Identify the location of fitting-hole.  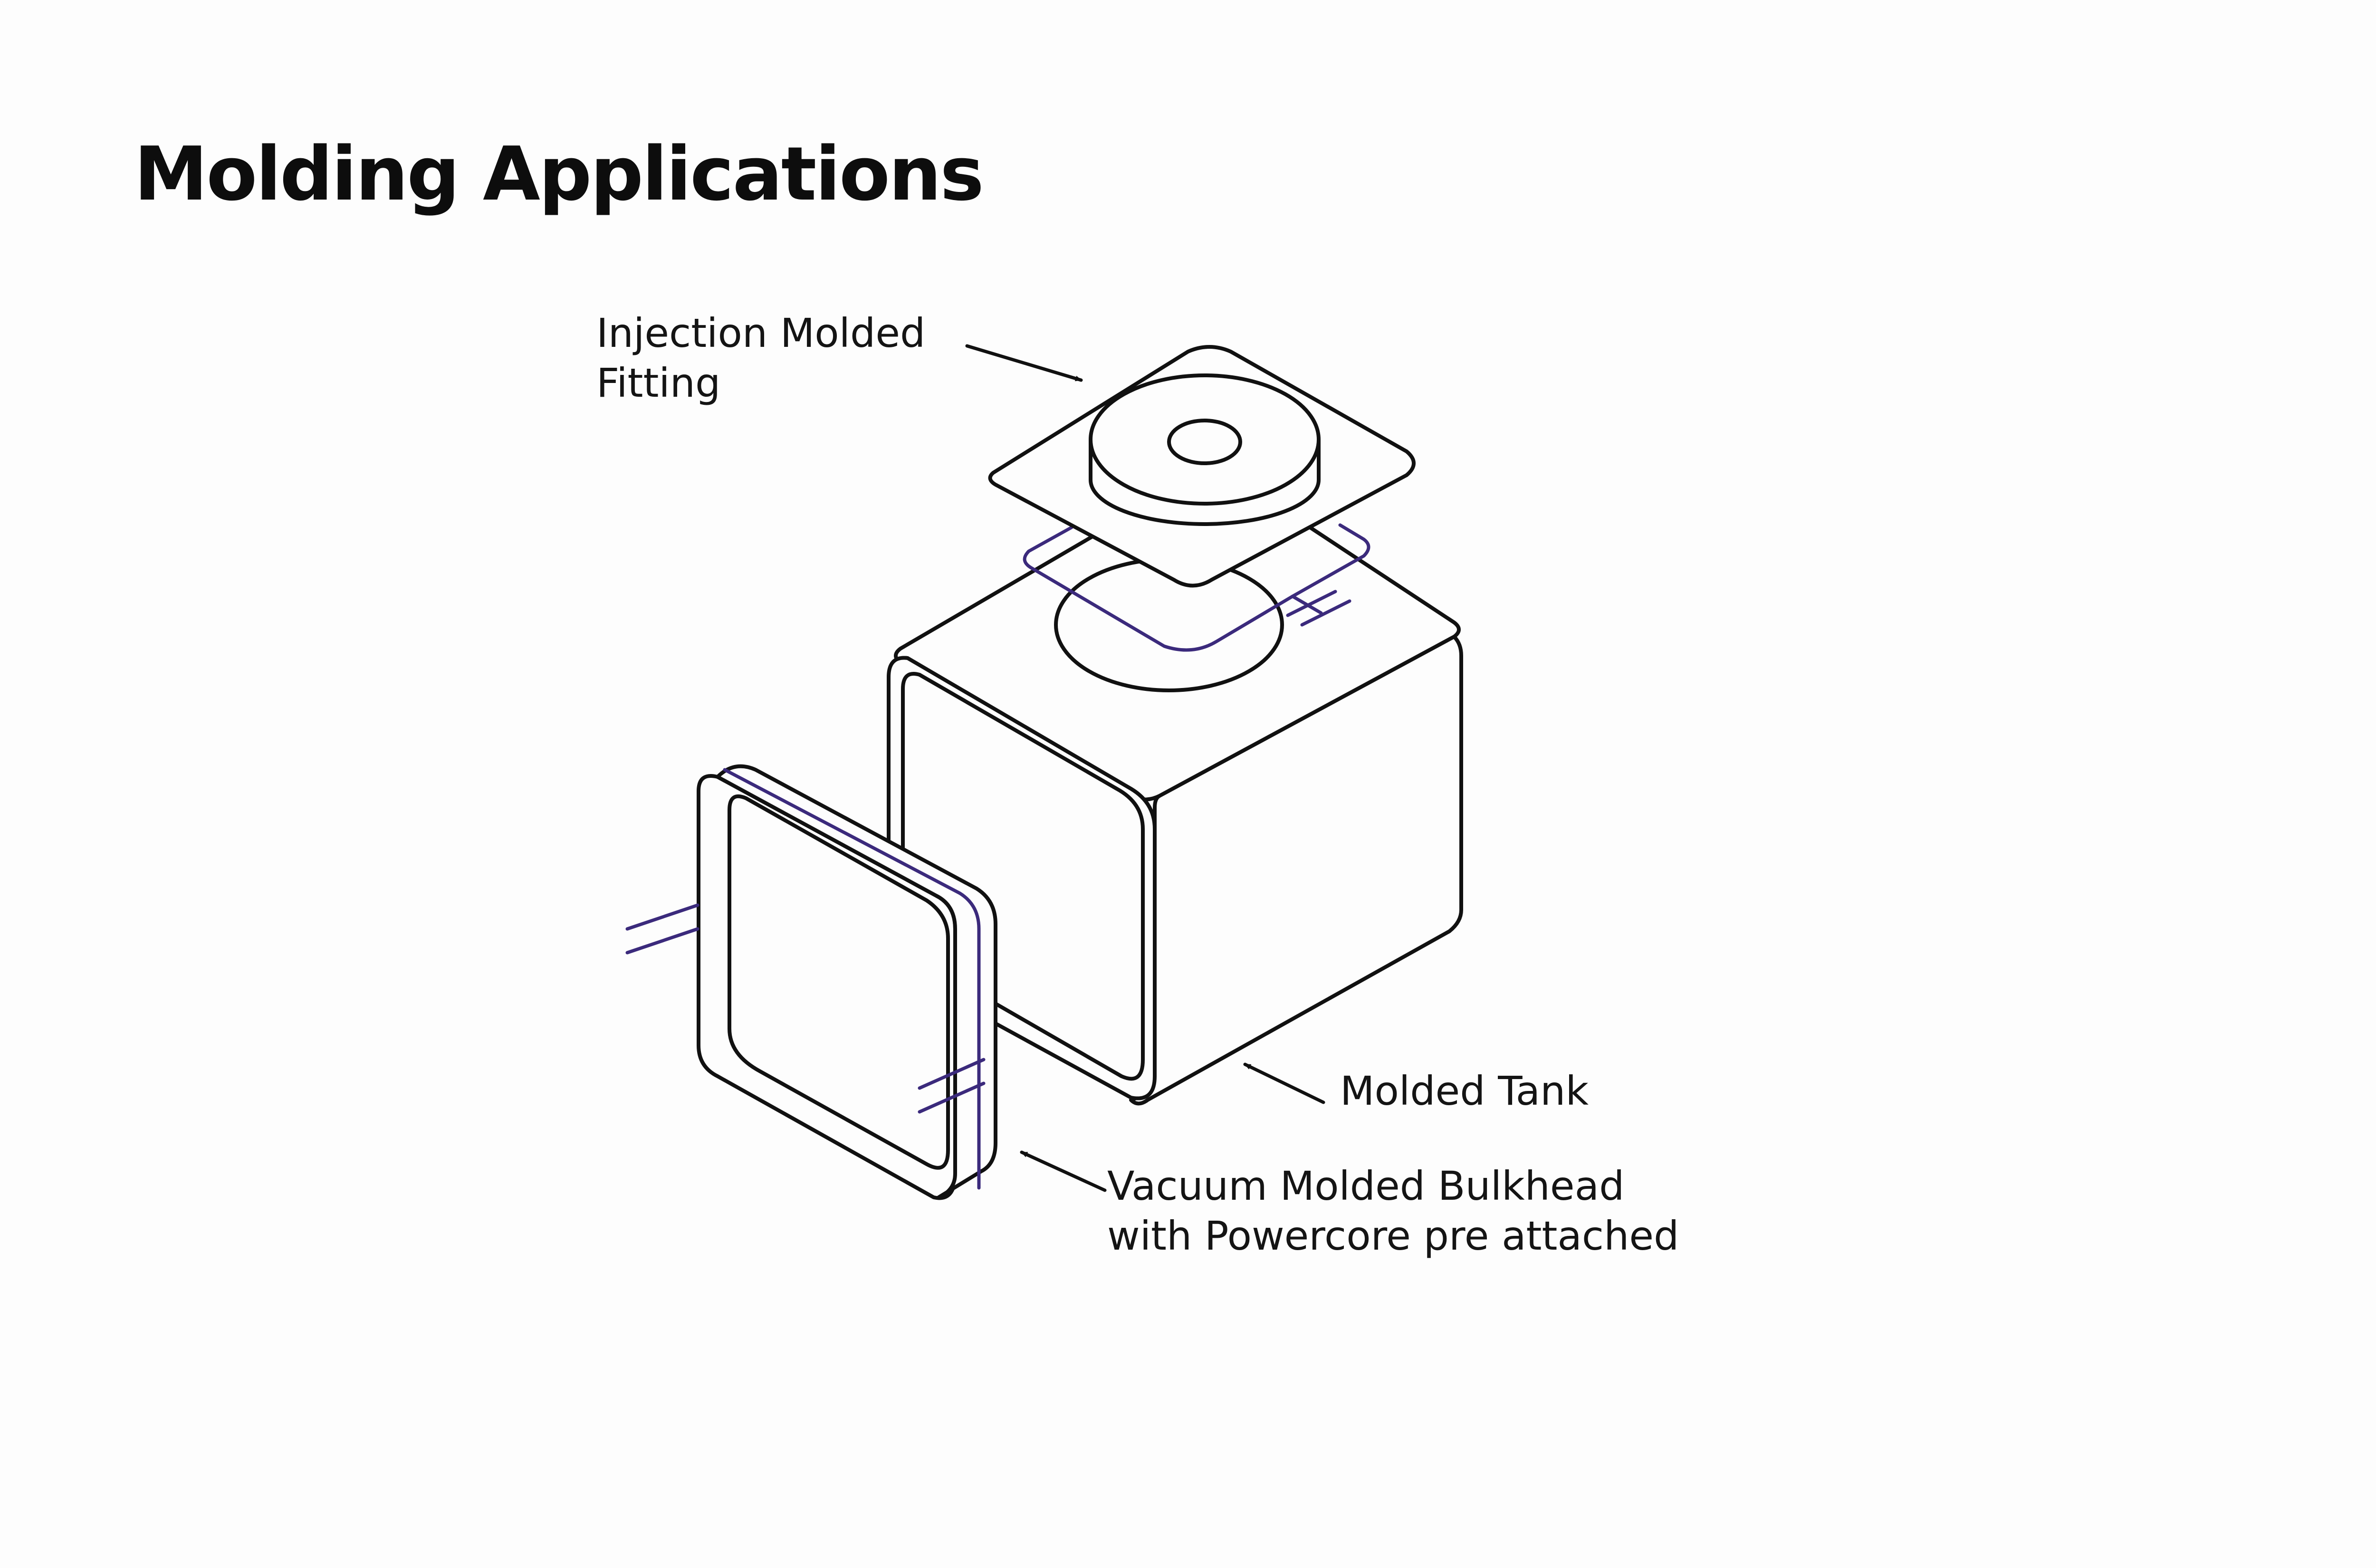
(1204, 442).